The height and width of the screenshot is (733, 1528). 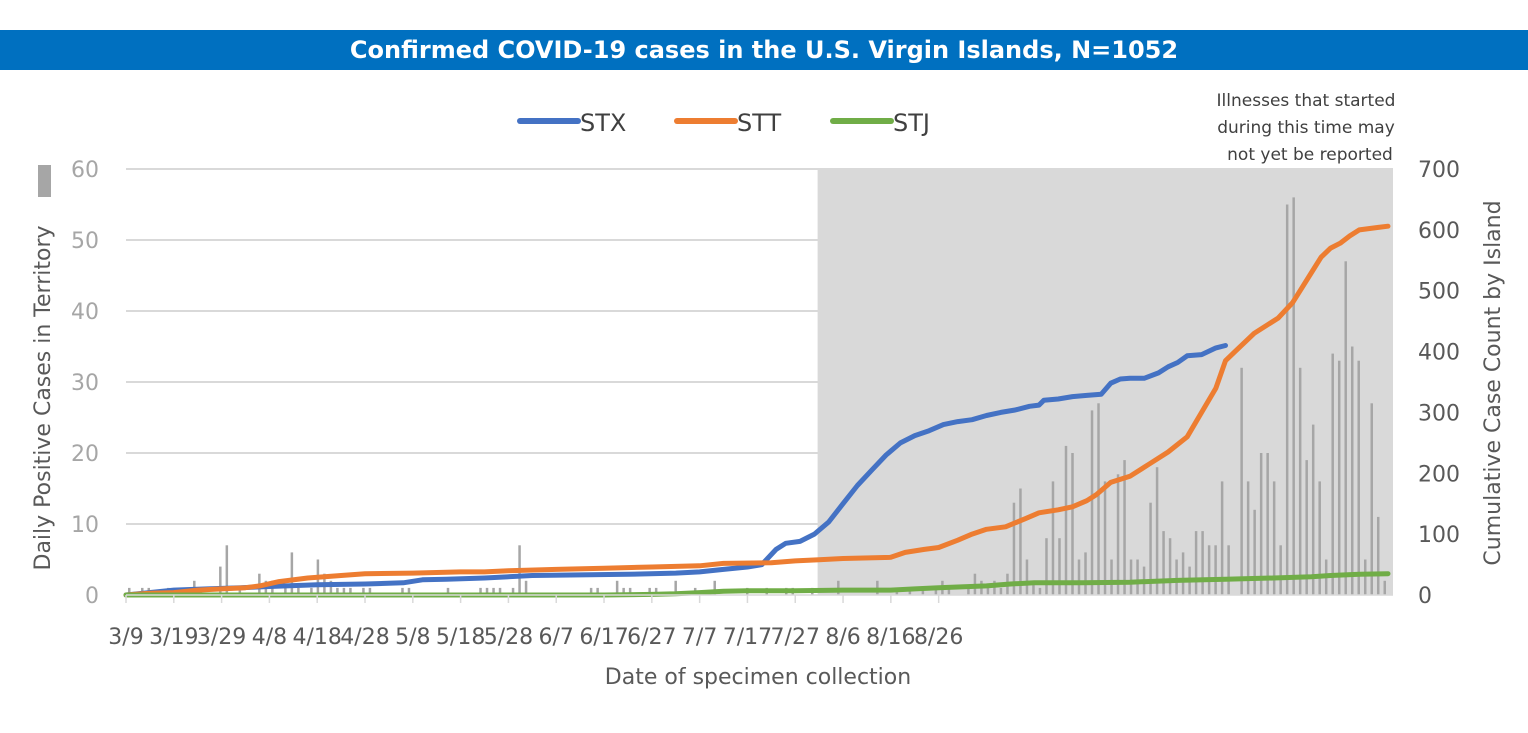 I want to click on right-tick-label: 300, so click(x=1439, y=413).